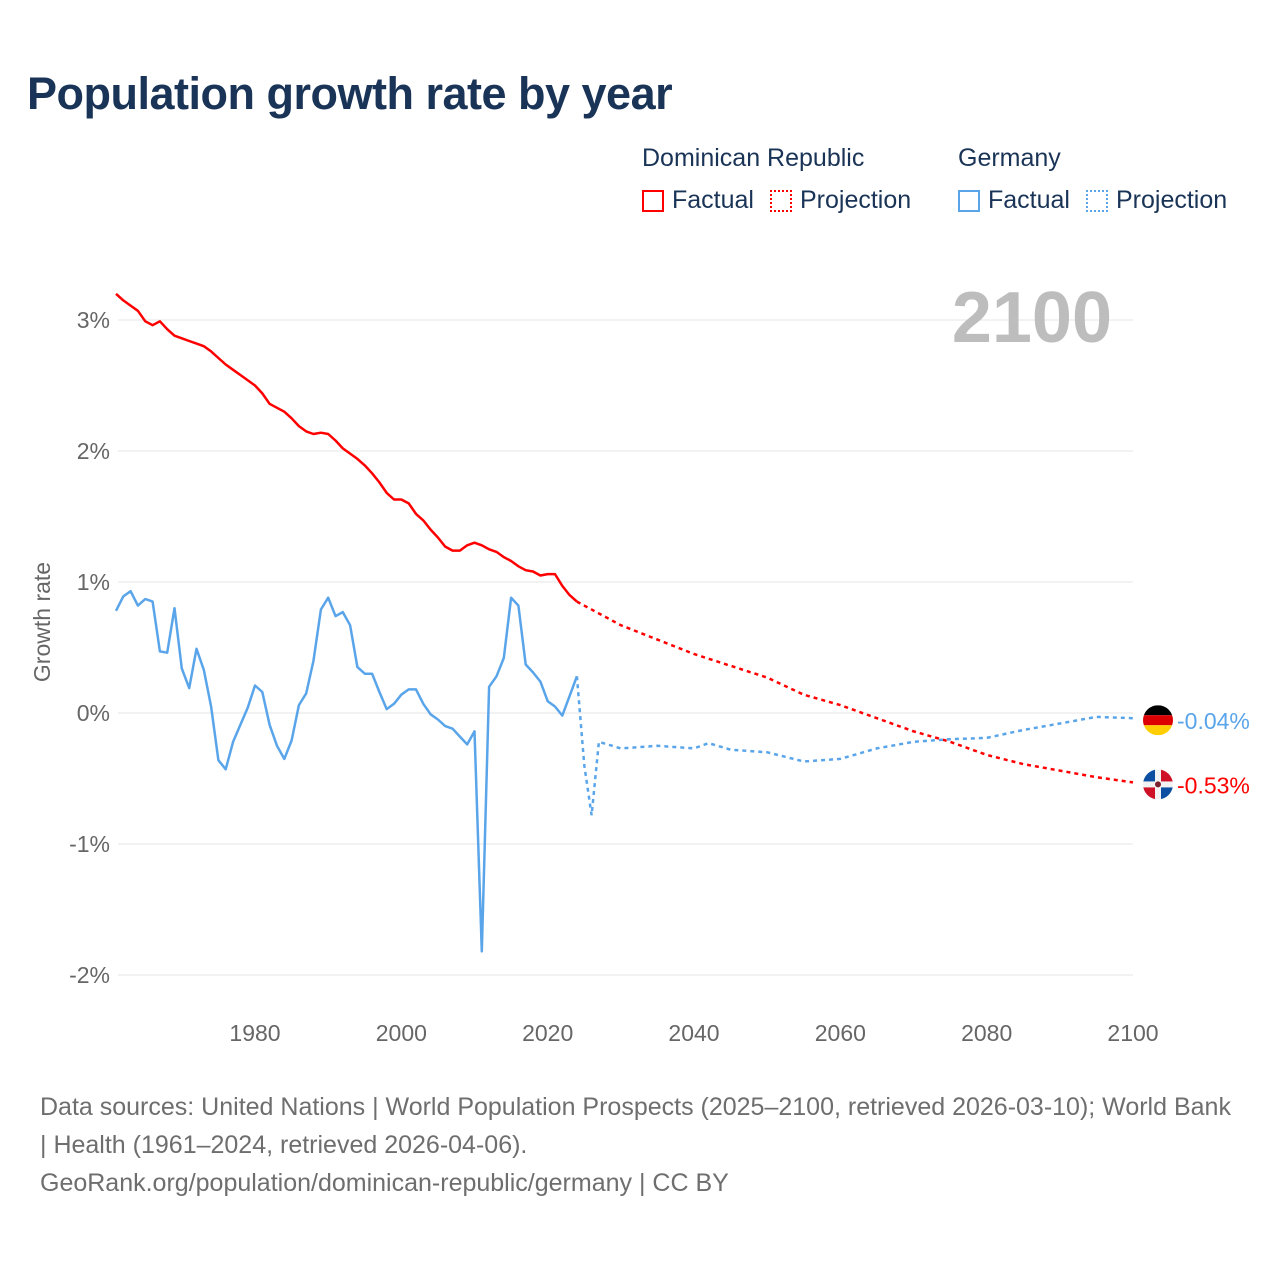 This screenshot has width=1280, height=1280. I want to click on x-tick-label: 1980, so click(254, 1033).